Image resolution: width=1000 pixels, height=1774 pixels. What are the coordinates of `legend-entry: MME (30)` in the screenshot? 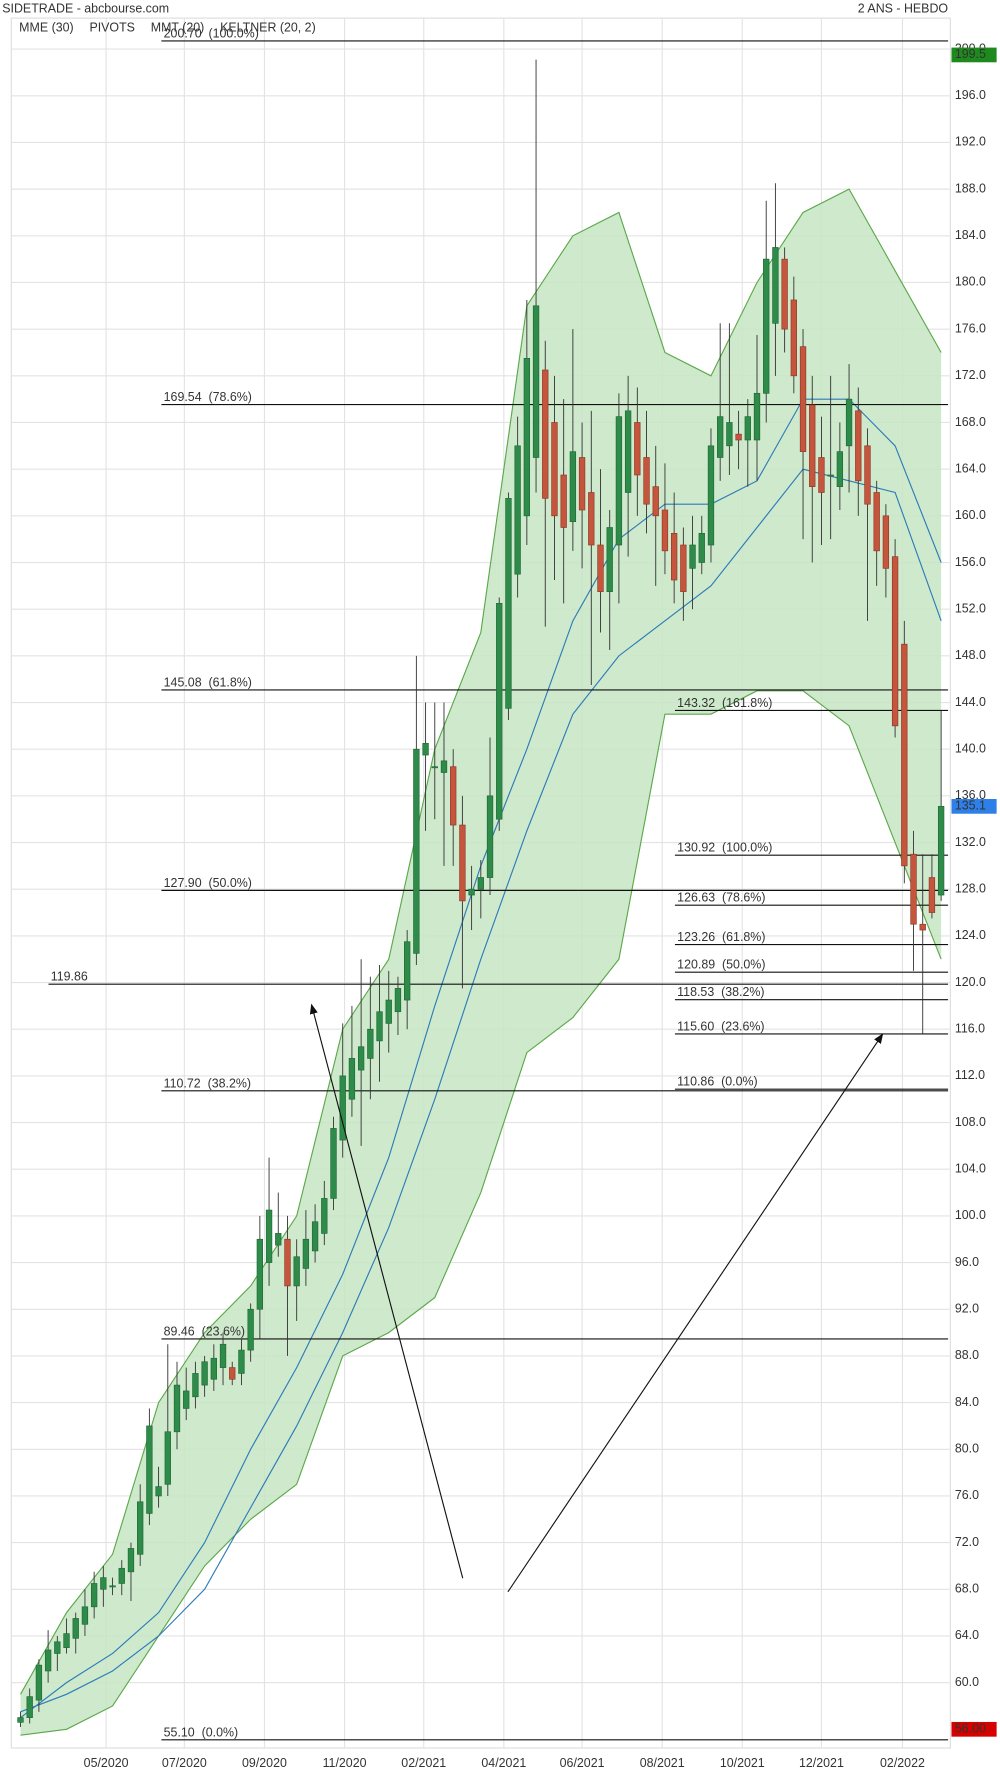 It's located at (46, 28).